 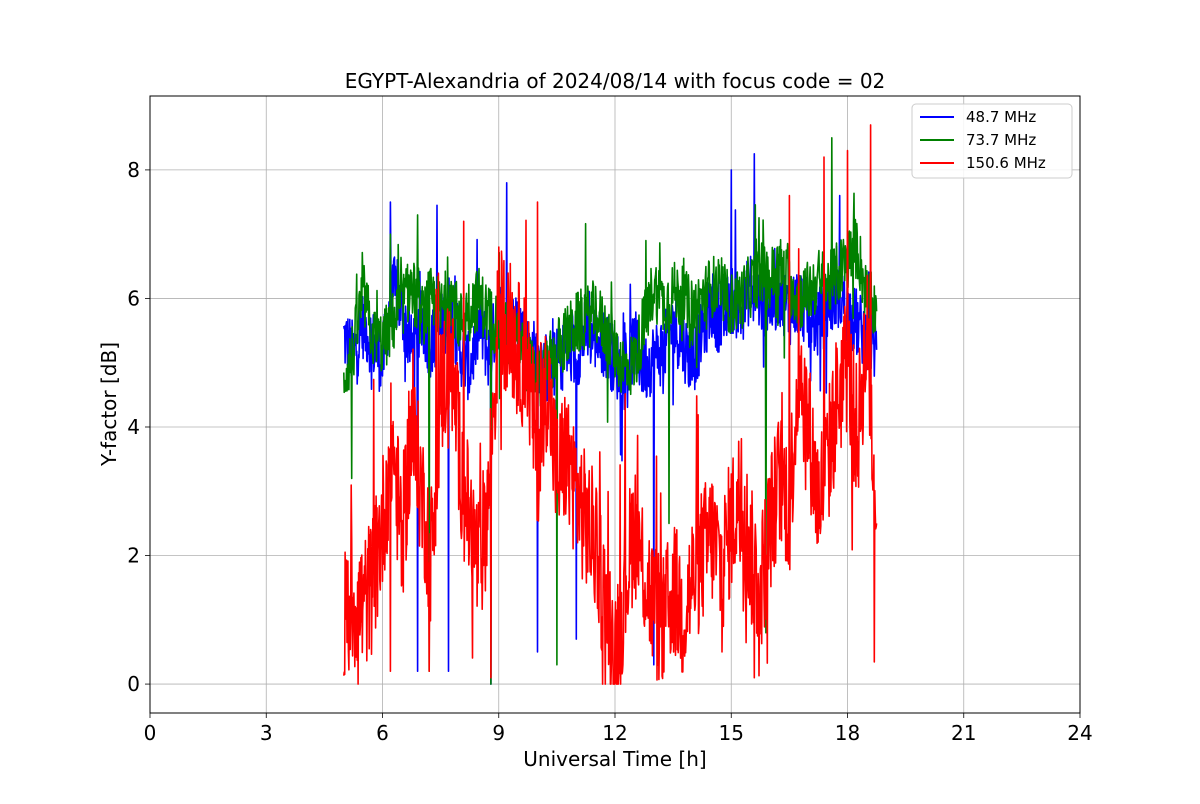 I want to click on x-tick-label: 9, so click(x=498, y=733).